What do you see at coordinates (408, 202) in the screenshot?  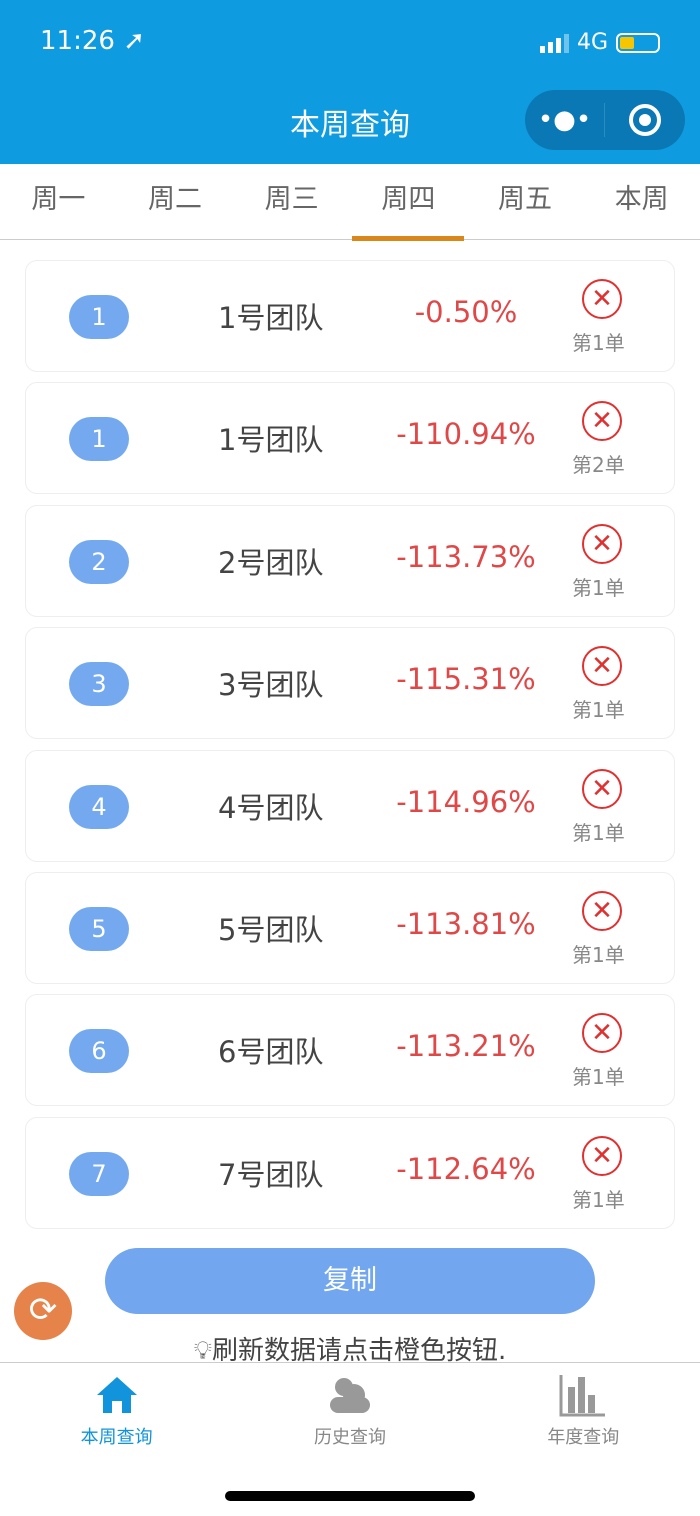 I see `tab-thu: 周四` at bounding box center [408, 202].